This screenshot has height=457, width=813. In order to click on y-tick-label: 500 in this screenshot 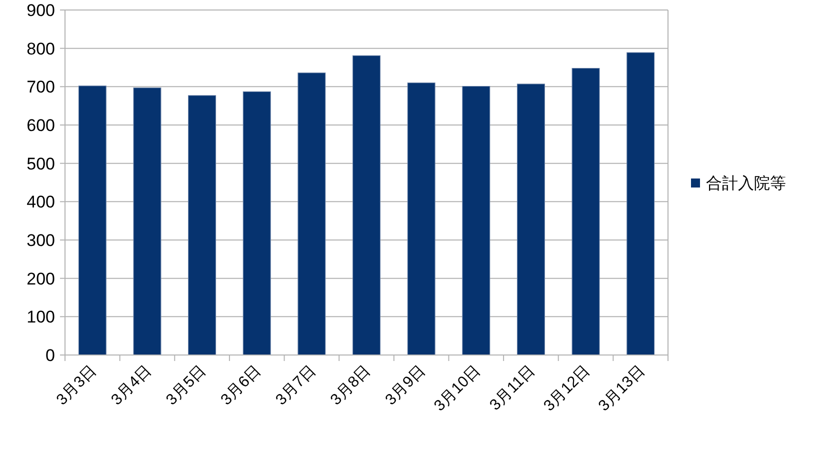, I will do `click(40, 164)`.